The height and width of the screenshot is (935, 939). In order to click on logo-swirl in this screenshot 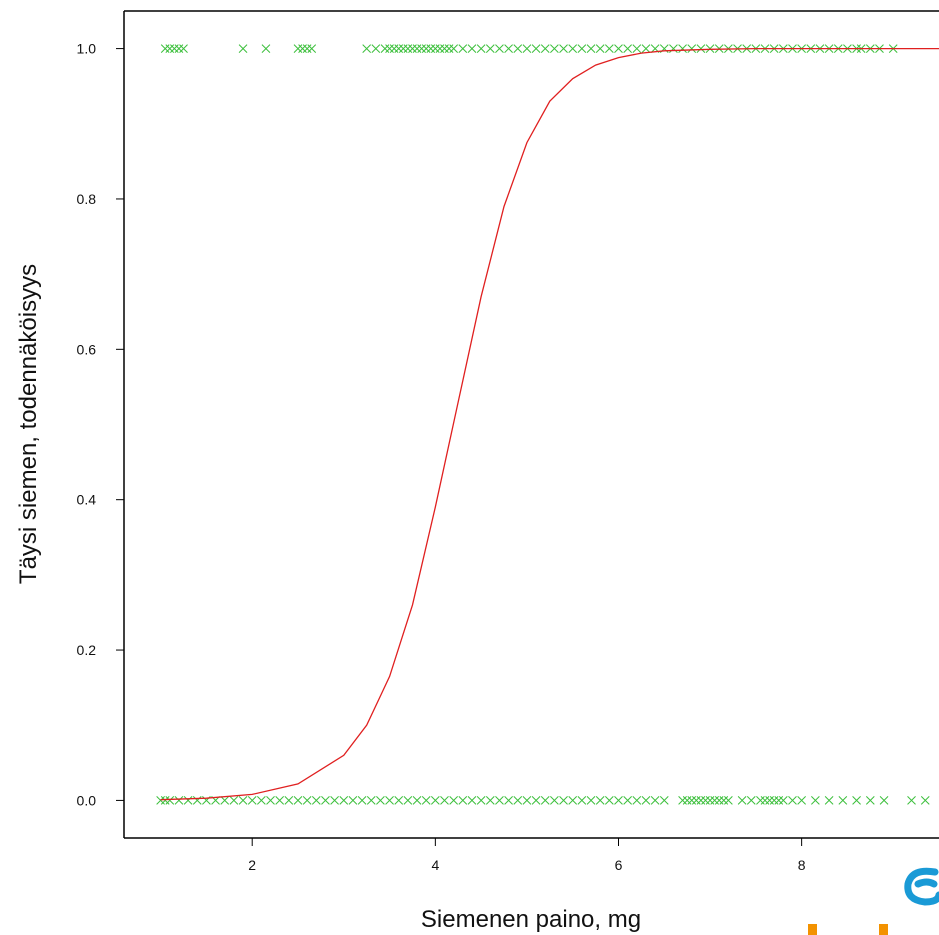, I will do `click(921, 886)`.